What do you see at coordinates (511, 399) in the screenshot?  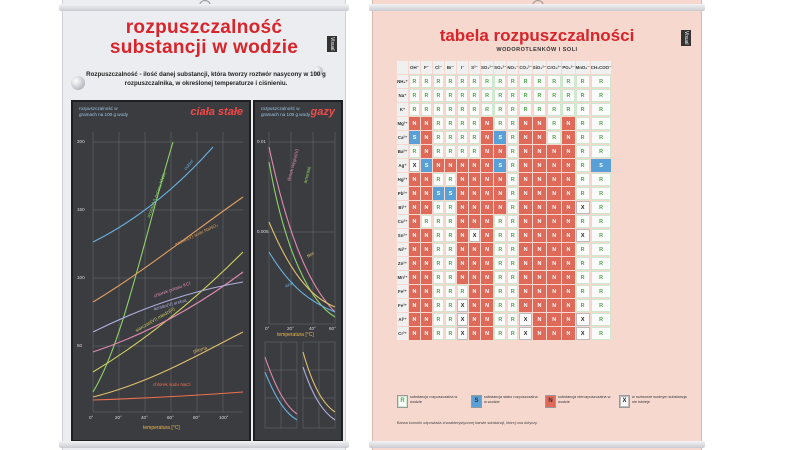 I see `legend-text: substancja słabo rozpuszczalna w wodzie` at bounding box center [511, 399].